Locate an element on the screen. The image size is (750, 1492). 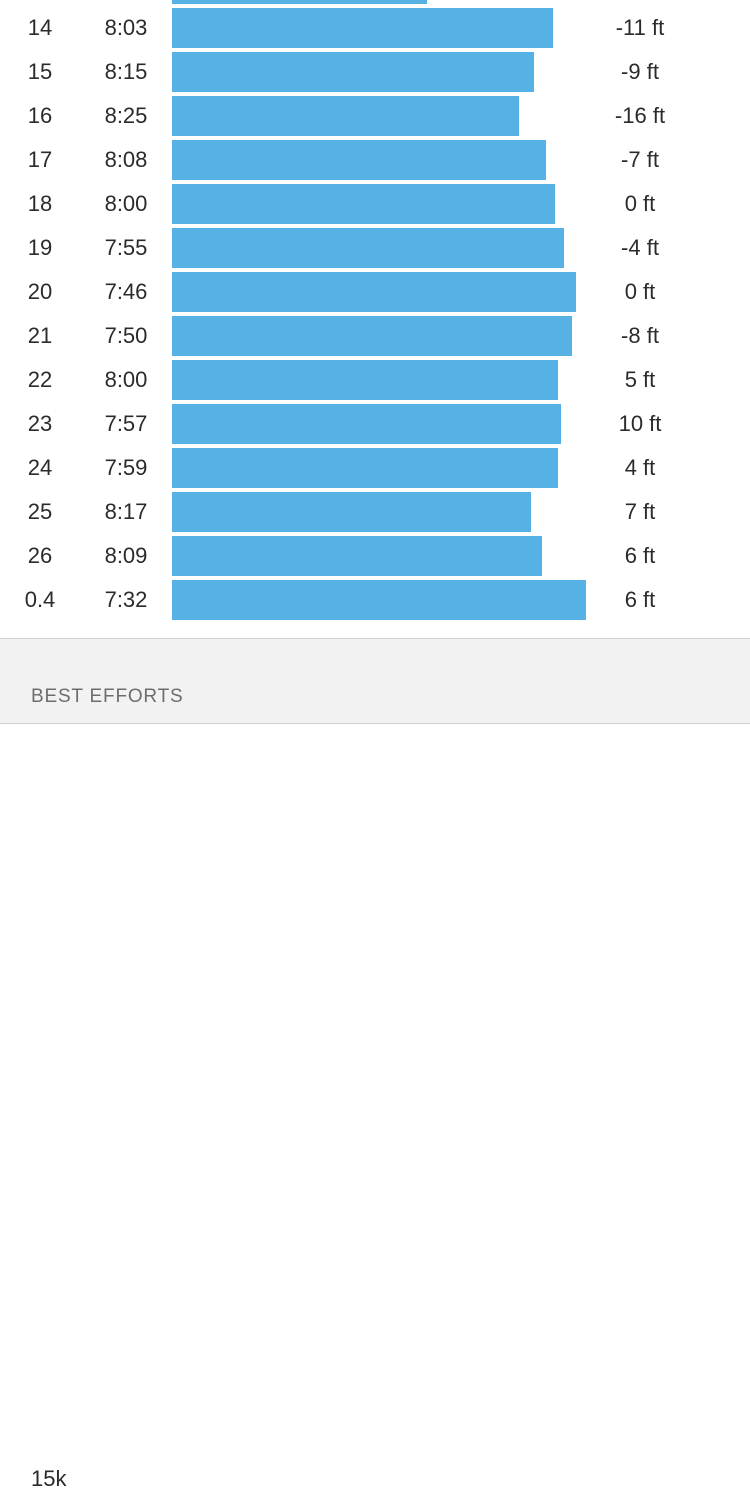
split-row: 19 7:55 -4 ft is located at coordinates (375, 248).